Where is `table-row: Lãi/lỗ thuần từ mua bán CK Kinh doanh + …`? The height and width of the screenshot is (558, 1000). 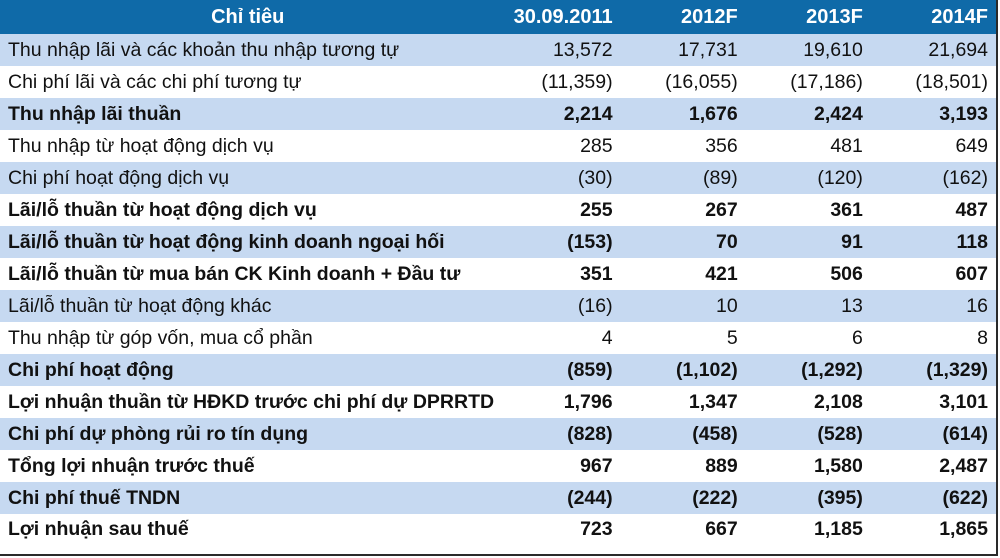 table-row: Lãi/lỗ thuần từ mua bán CK Kinh doanh + … is located at coordinates (498, 274).